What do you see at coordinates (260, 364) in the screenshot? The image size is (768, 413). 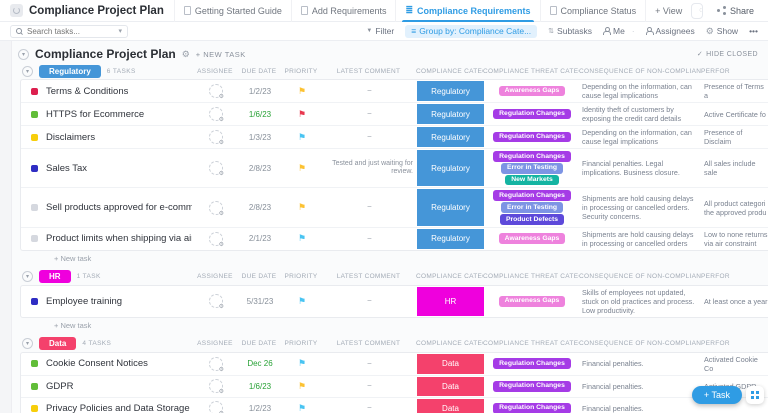 I see `due-date: Dec 26` at bounding box center [260, 364].